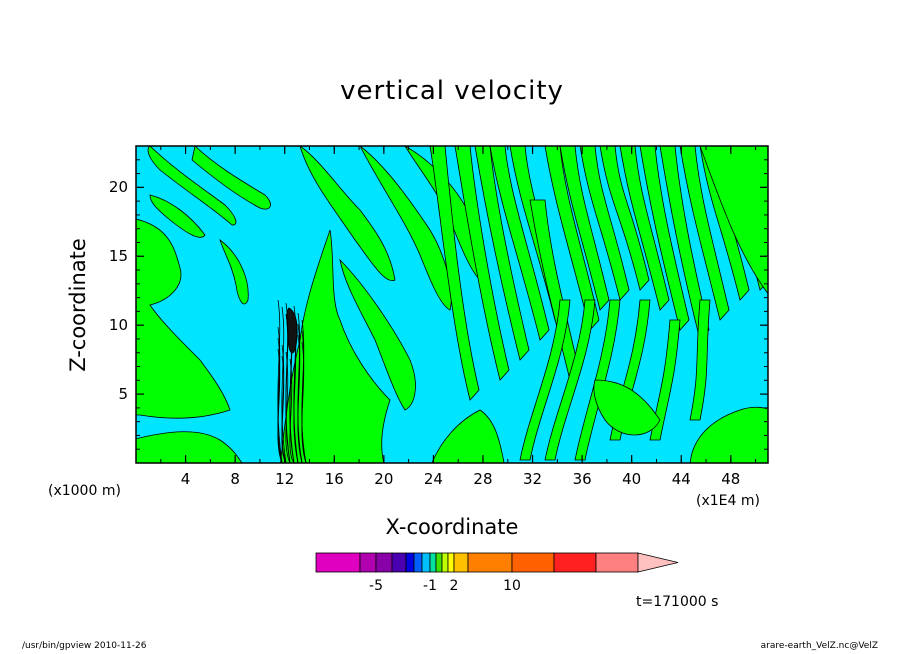 The height and width of the screenshot is (654, 904). What do you see at coordinates (728, 501) in the screenshot?
I see `x-unit-right: (x1E4 m)` at bounding box center [728, 501].